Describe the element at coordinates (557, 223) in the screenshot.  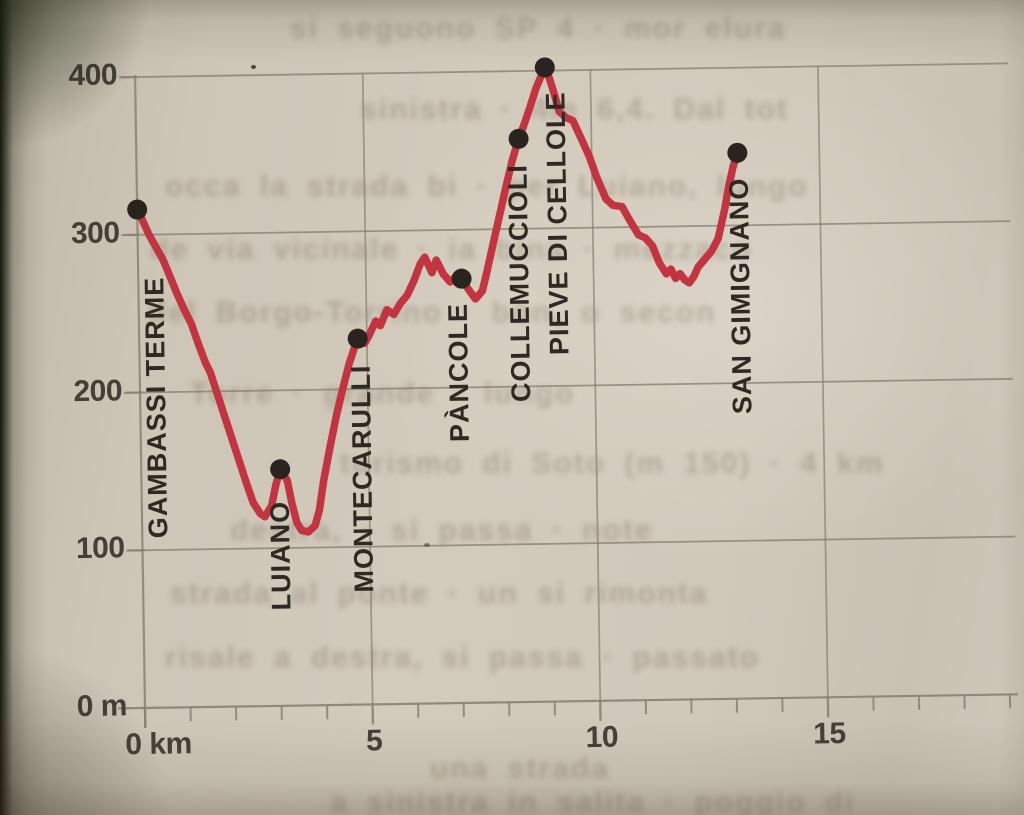
I see `waypoint-label-pieve-di-cellole: PIEVE DI CELLOLE` at that location.